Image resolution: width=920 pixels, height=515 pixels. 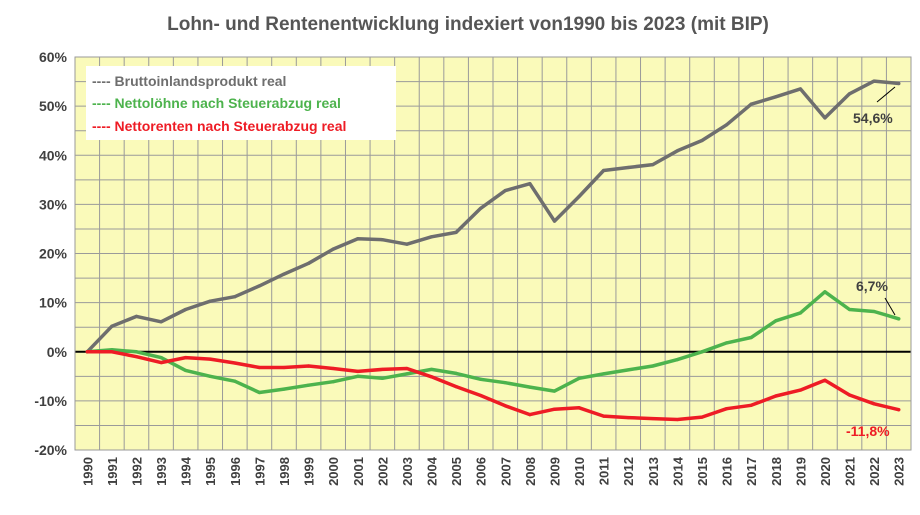 What do you see at coordinates (53, 57) in the screenshot?
I see `y-tick-label: 60%` at bounding box center [53, 57].